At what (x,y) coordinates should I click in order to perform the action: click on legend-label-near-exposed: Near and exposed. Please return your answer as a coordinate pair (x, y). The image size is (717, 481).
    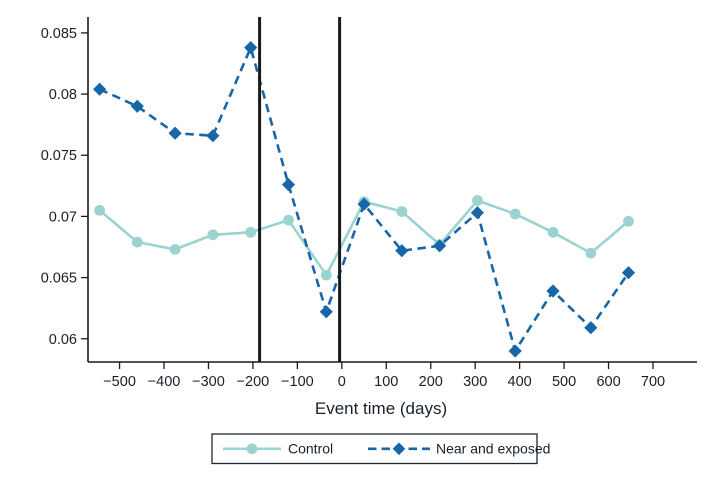
    Looking at the image, I should click on (493, 449).